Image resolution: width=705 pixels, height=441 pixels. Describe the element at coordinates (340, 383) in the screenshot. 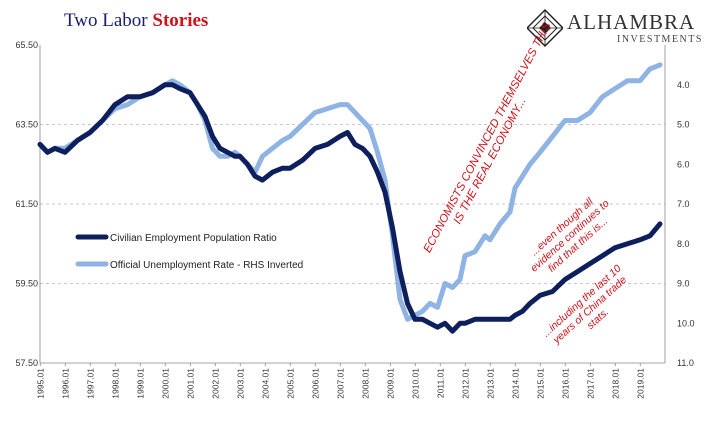

I see `x-tick-label: 2007.01` at that location.